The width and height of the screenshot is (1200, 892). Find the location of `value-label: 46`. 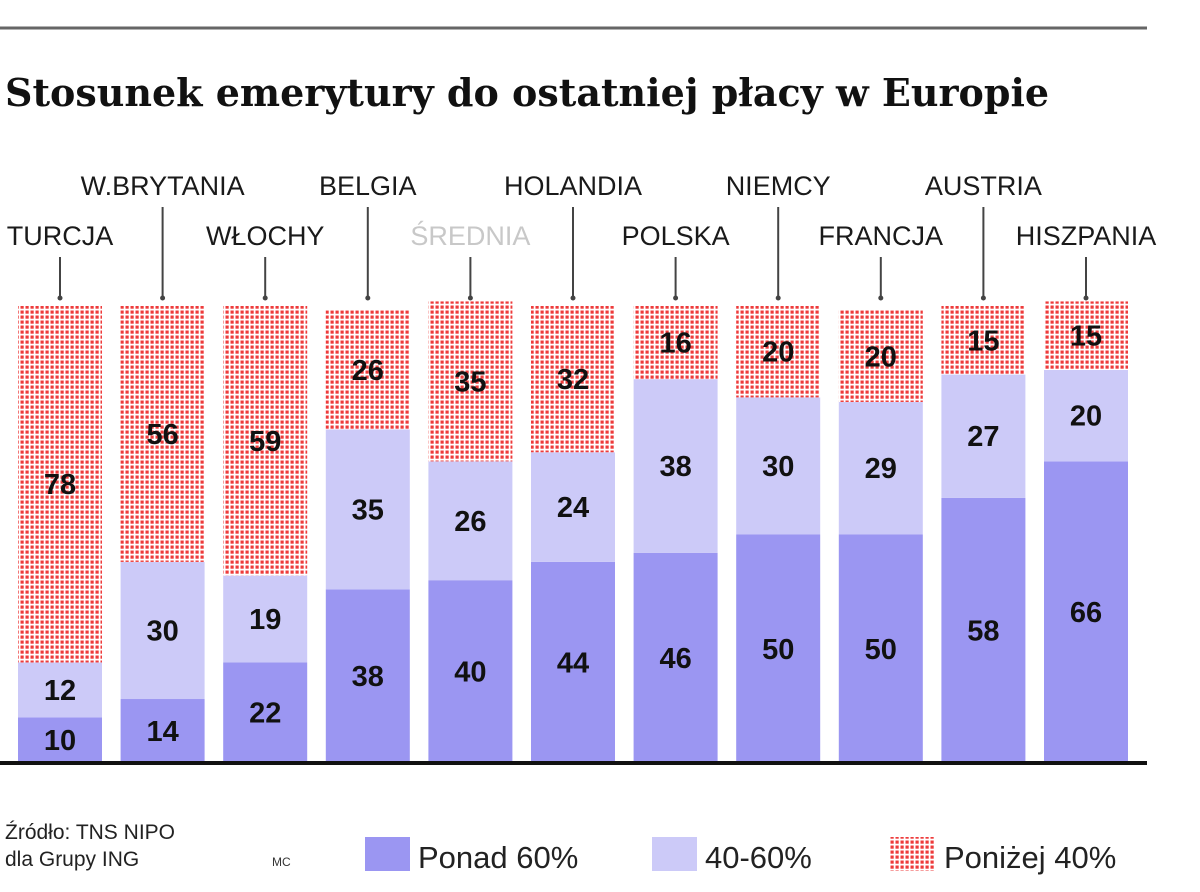

value-label: 46 is located at coordinates (675, 659).